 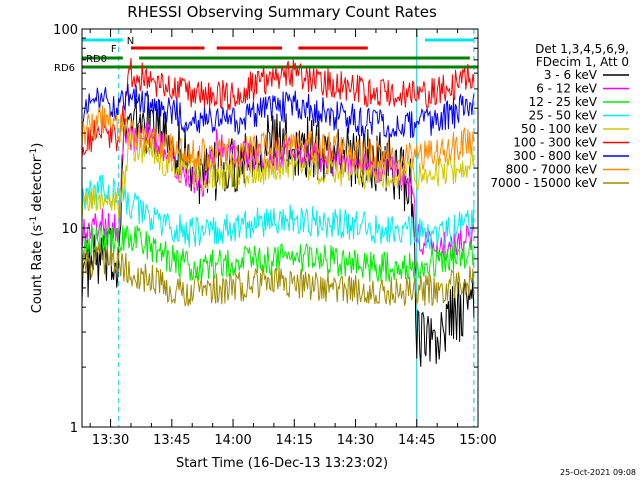 I want to click on y-axis-label-sup2: -1, so click(x=34, y=152).